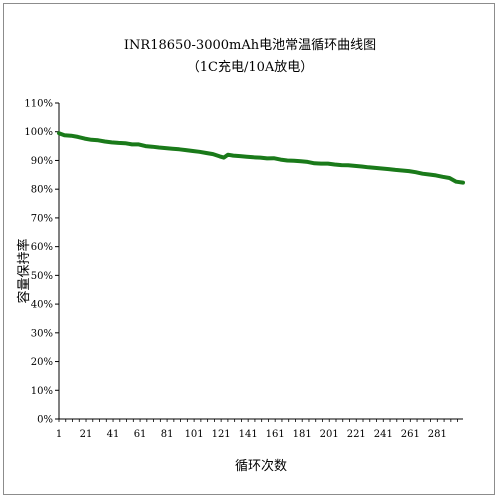 The height and width of the screenshot is (500, 500). Describe the element at coordinates (329, 434) in the screenshot. I see `x-tick-label: 201` at that location.